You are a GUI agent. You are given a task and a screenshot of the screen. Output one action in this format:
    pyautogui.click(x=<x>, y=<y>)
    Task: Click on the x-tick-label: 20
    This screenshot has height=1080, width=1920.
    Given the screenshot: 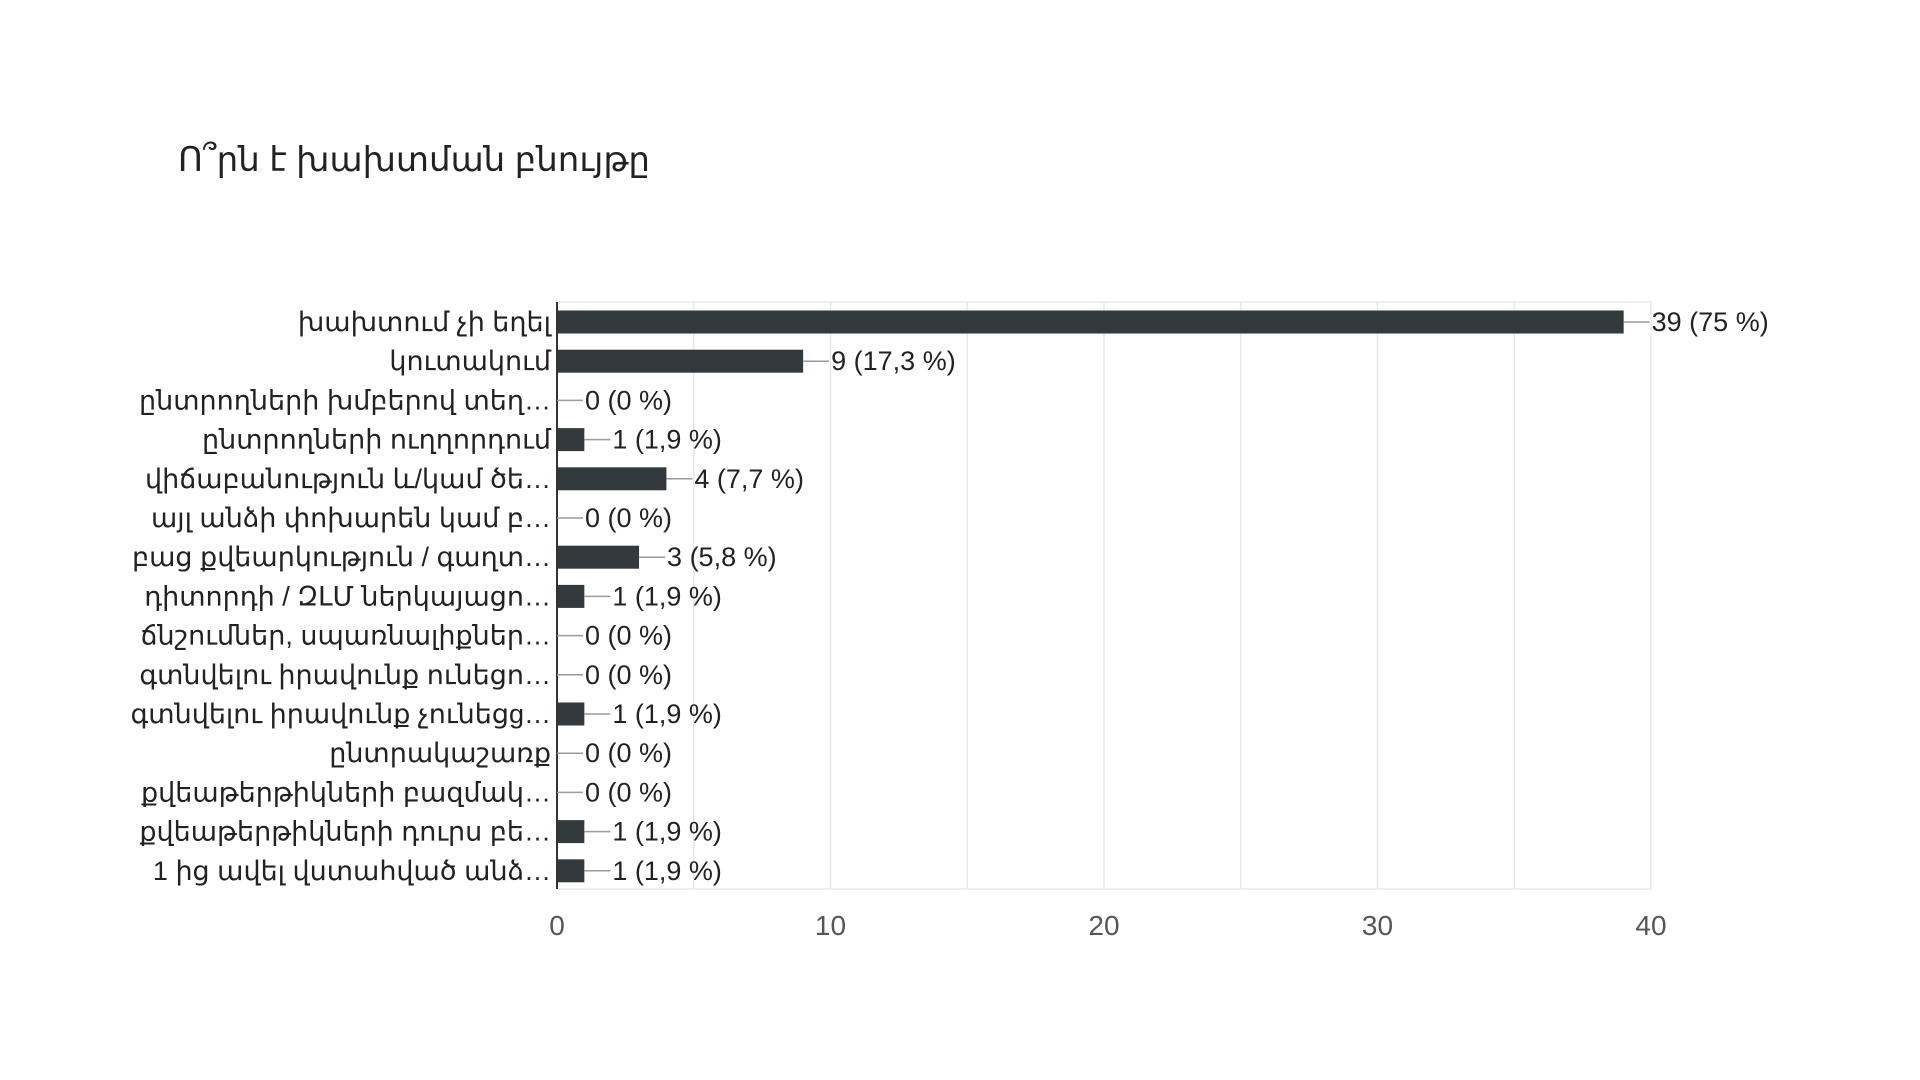 What is the action you would take?
    pyautogui.click(x=1103, y=925)
    